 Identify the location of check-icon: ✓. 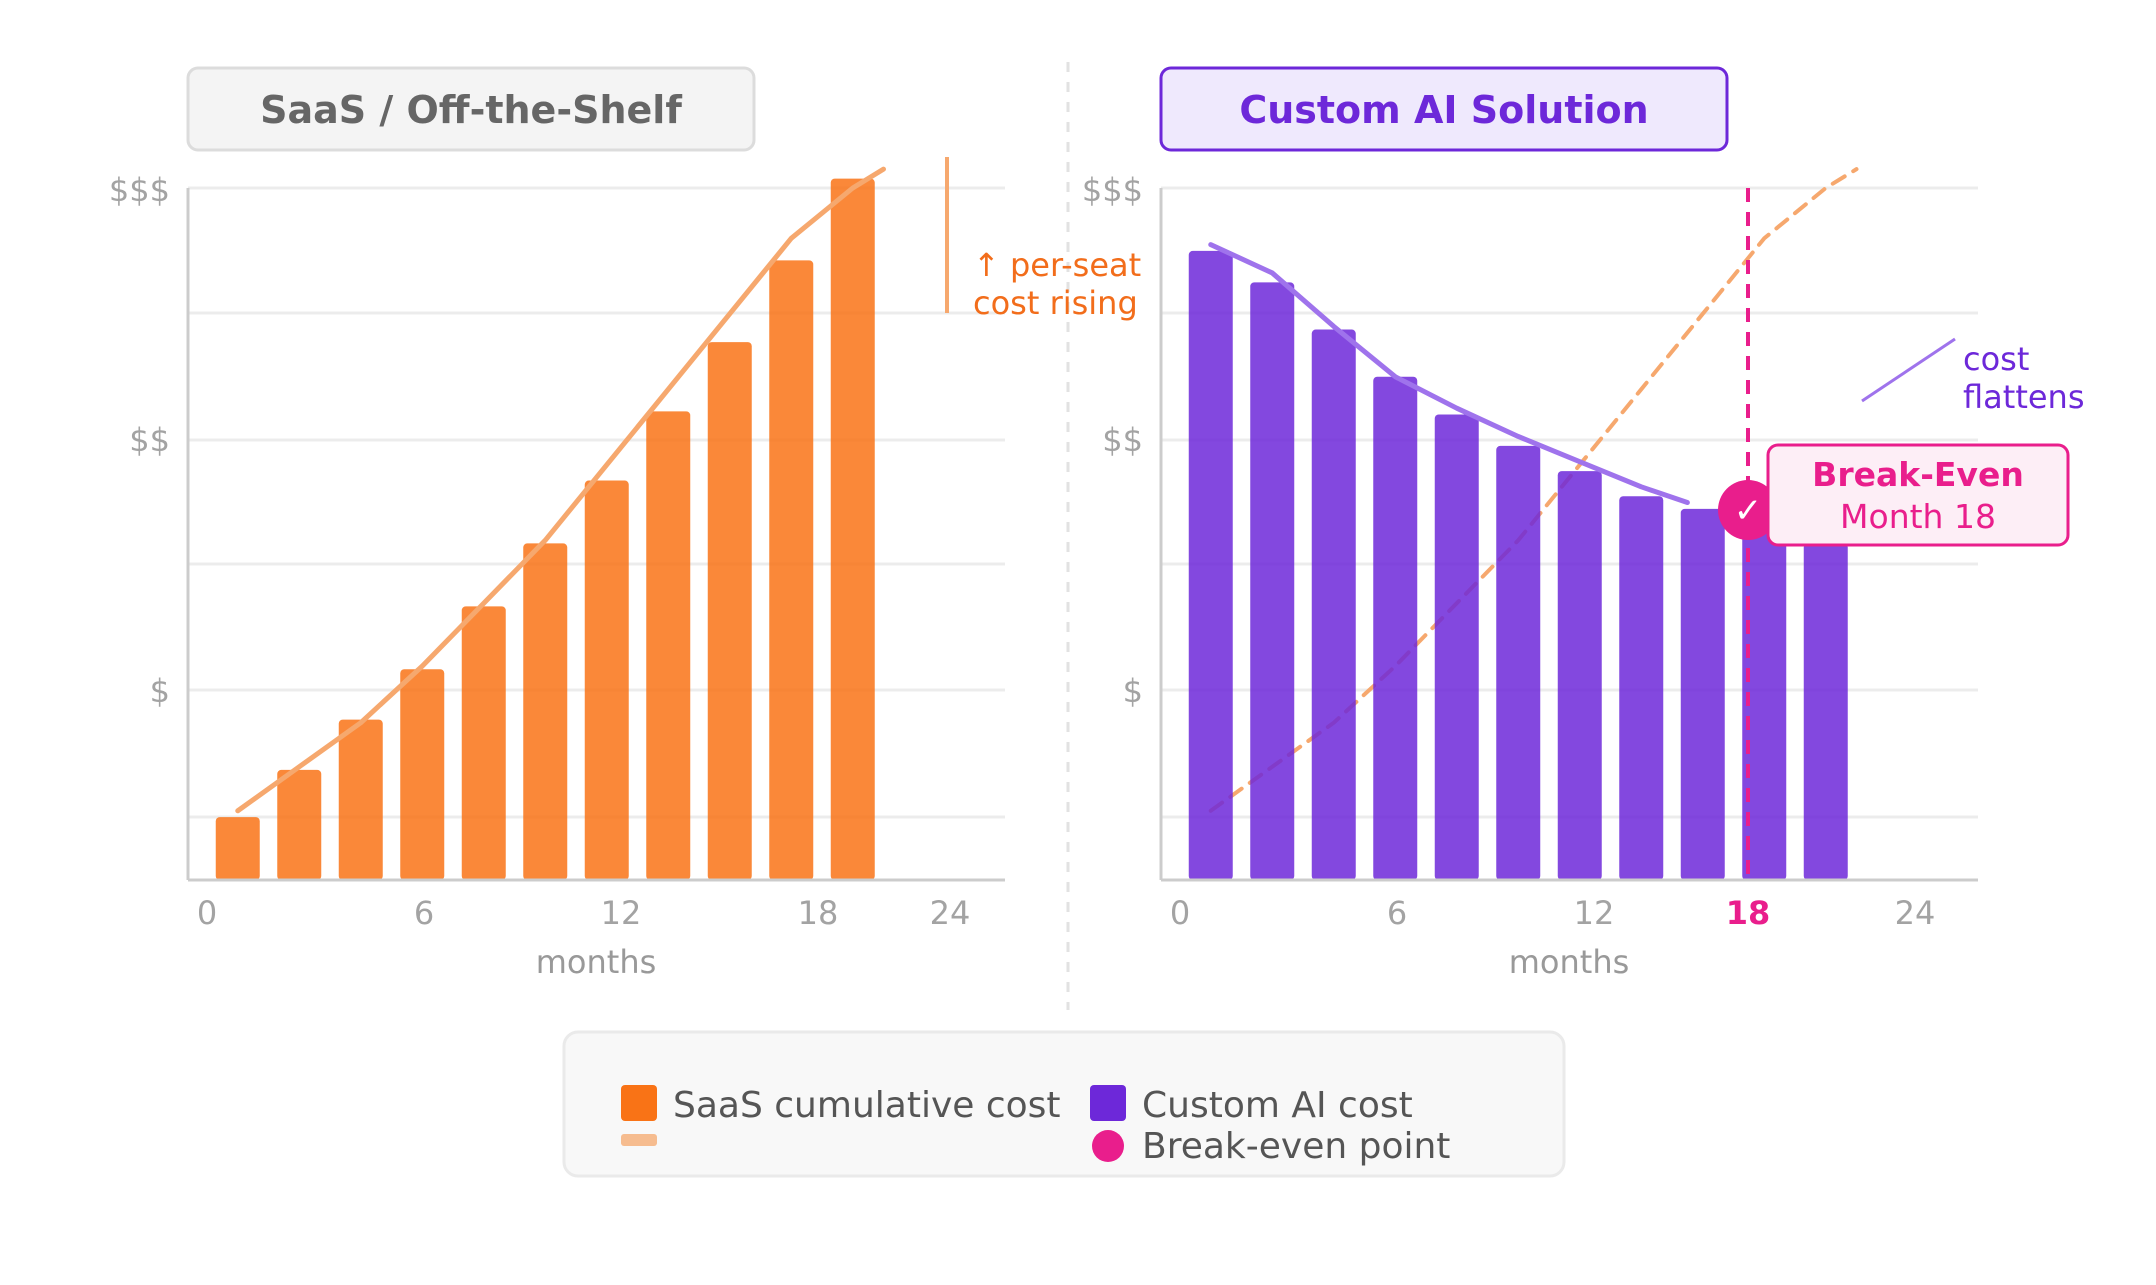
(1748, 511).